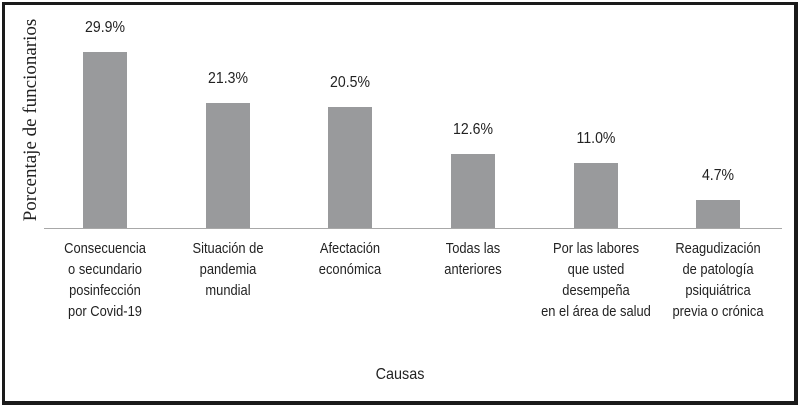 This screenshot has width=800, height=408. I want to click on bar-value-label: 21.3%, so click(228, 78).